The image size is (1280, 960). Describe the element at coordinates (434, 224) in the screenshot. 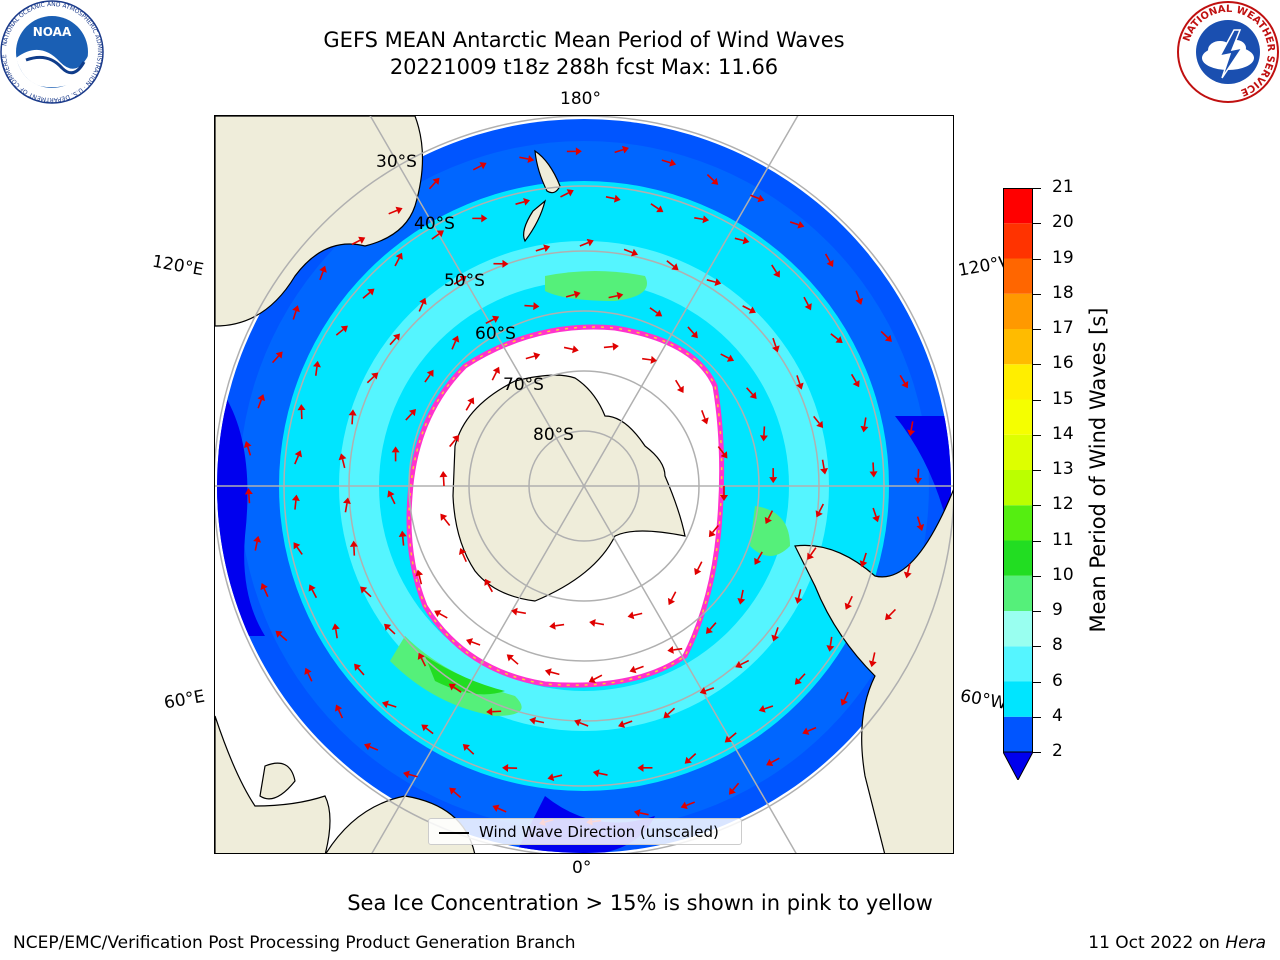

I see `lat-label: 40°S` at that location.